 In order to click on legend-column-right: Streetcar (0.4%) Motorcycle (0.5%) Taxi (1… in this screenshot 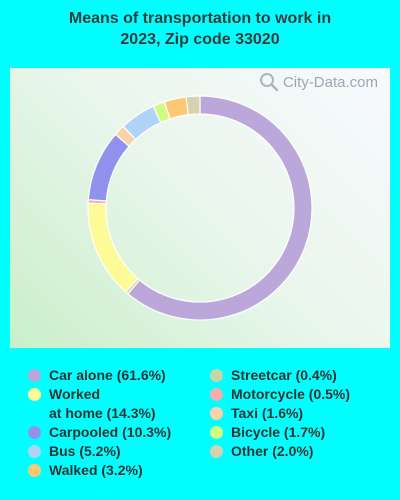, I will do `click(280, 413)`.